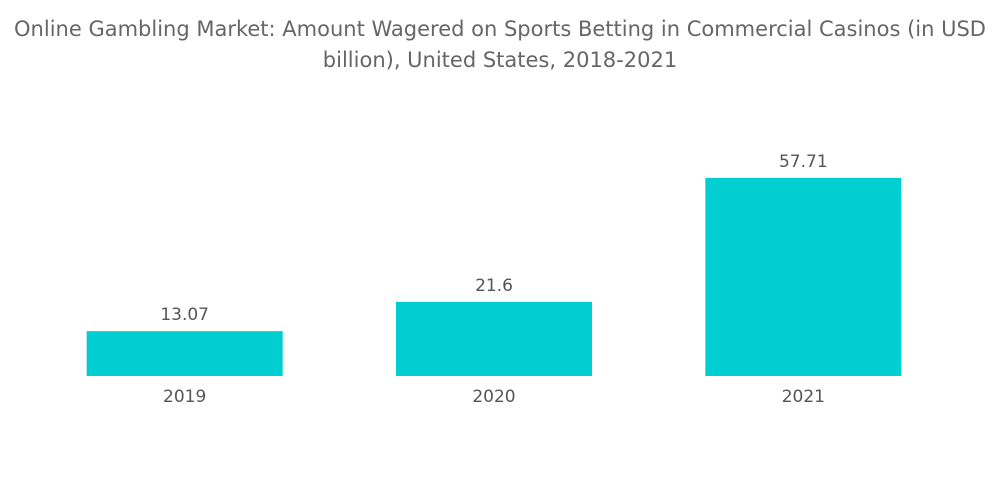 The width and height of the screenshot is (1000, 504). Describe the element at coordinates (184, 353) in the screenshot. I see `bar-2019` at that location.